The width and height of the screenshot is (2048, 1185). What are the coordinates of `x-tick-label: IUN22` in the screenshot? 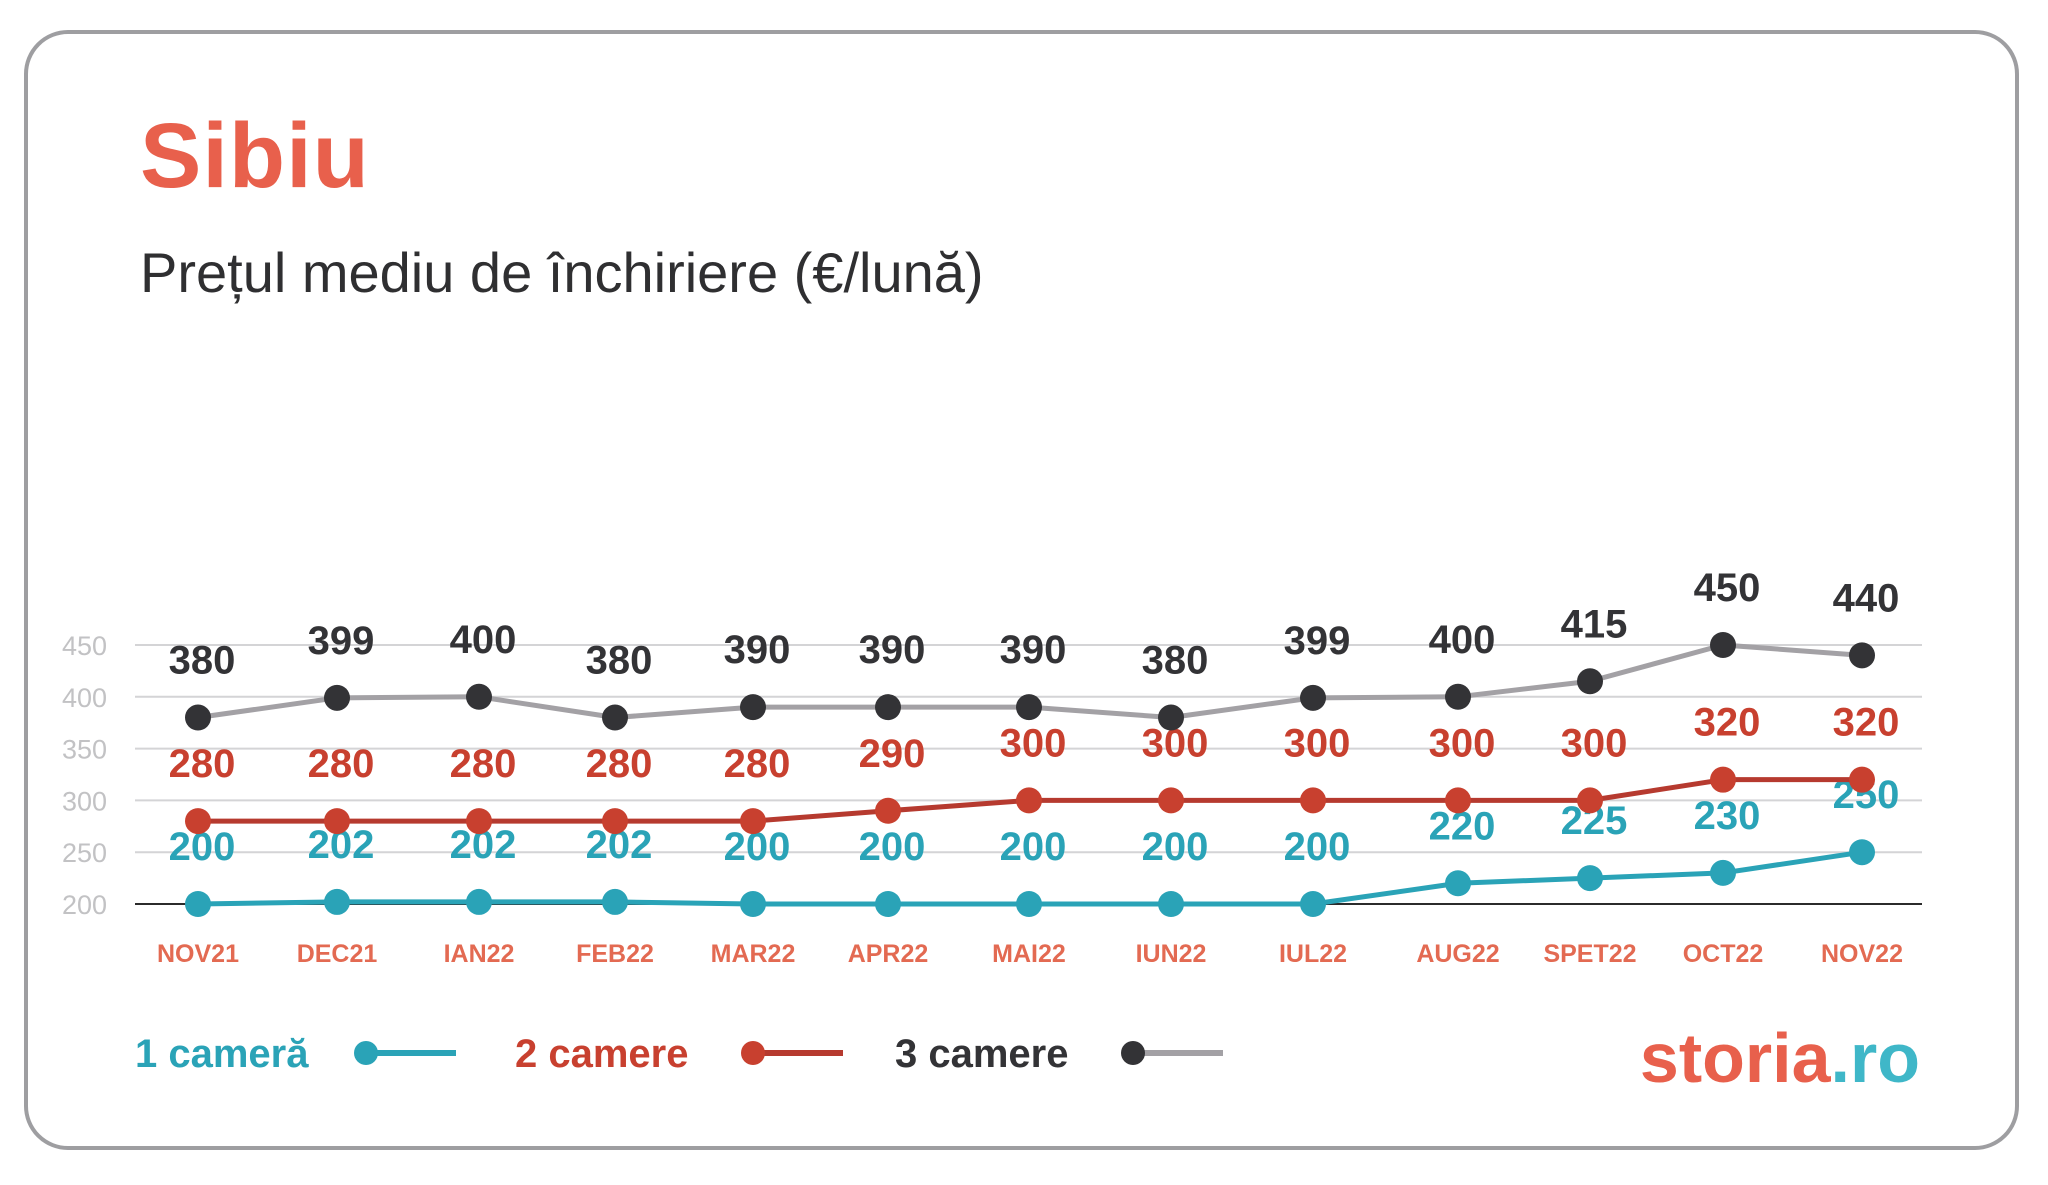 It's located at (1171, 954).